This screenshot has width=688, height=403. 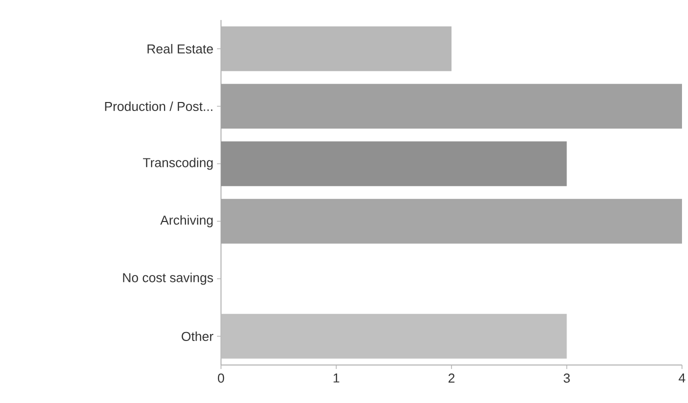 I want to click on x-tick-label: 4, so click(x=682, y=378).